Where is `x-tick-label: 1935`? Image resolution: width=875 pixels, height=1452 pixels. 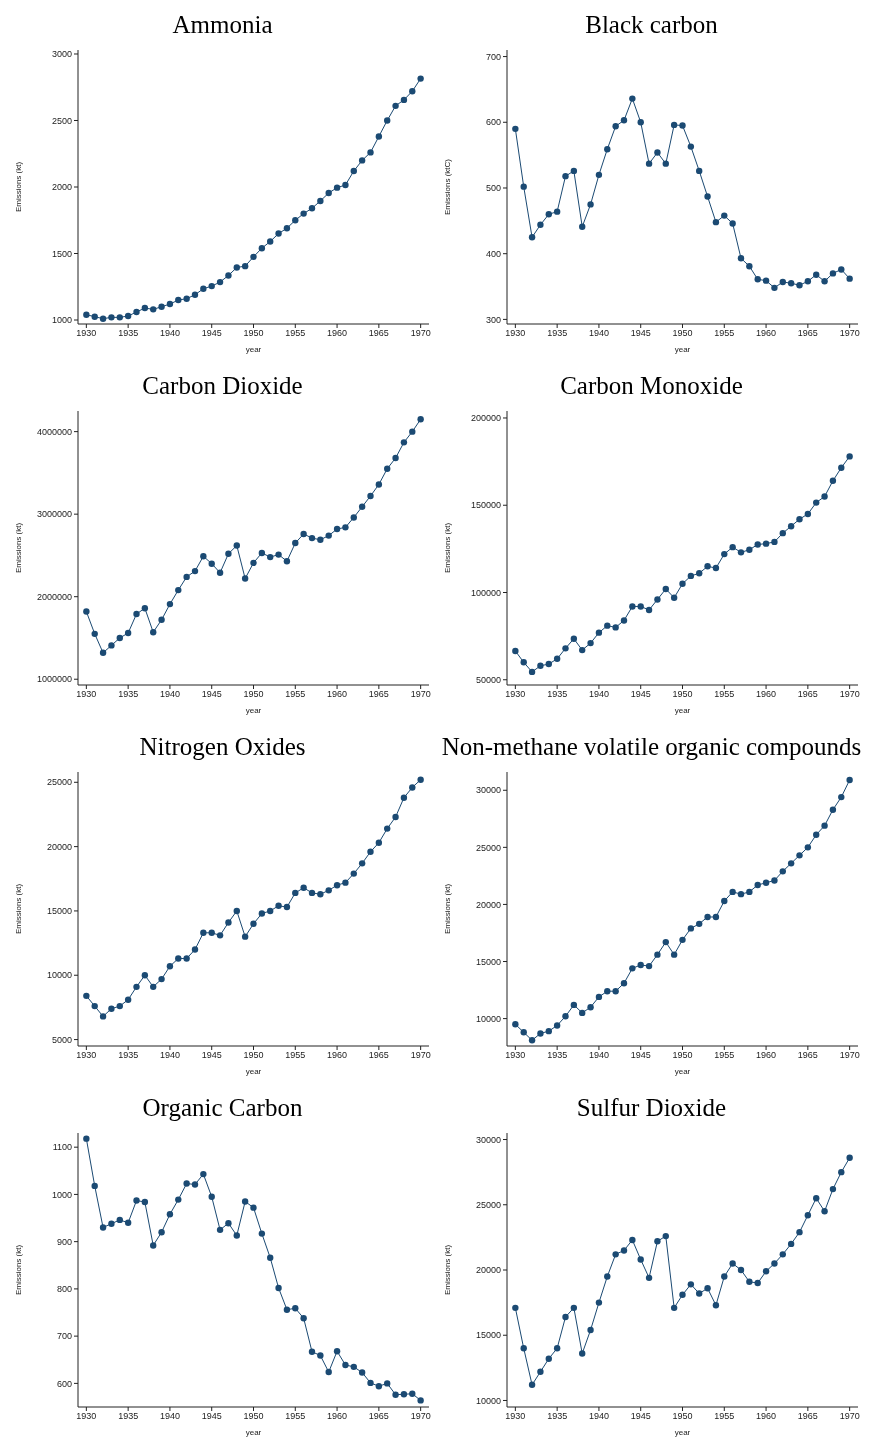 x-tick-label: 1935 is located at coordinates (128, 1416).